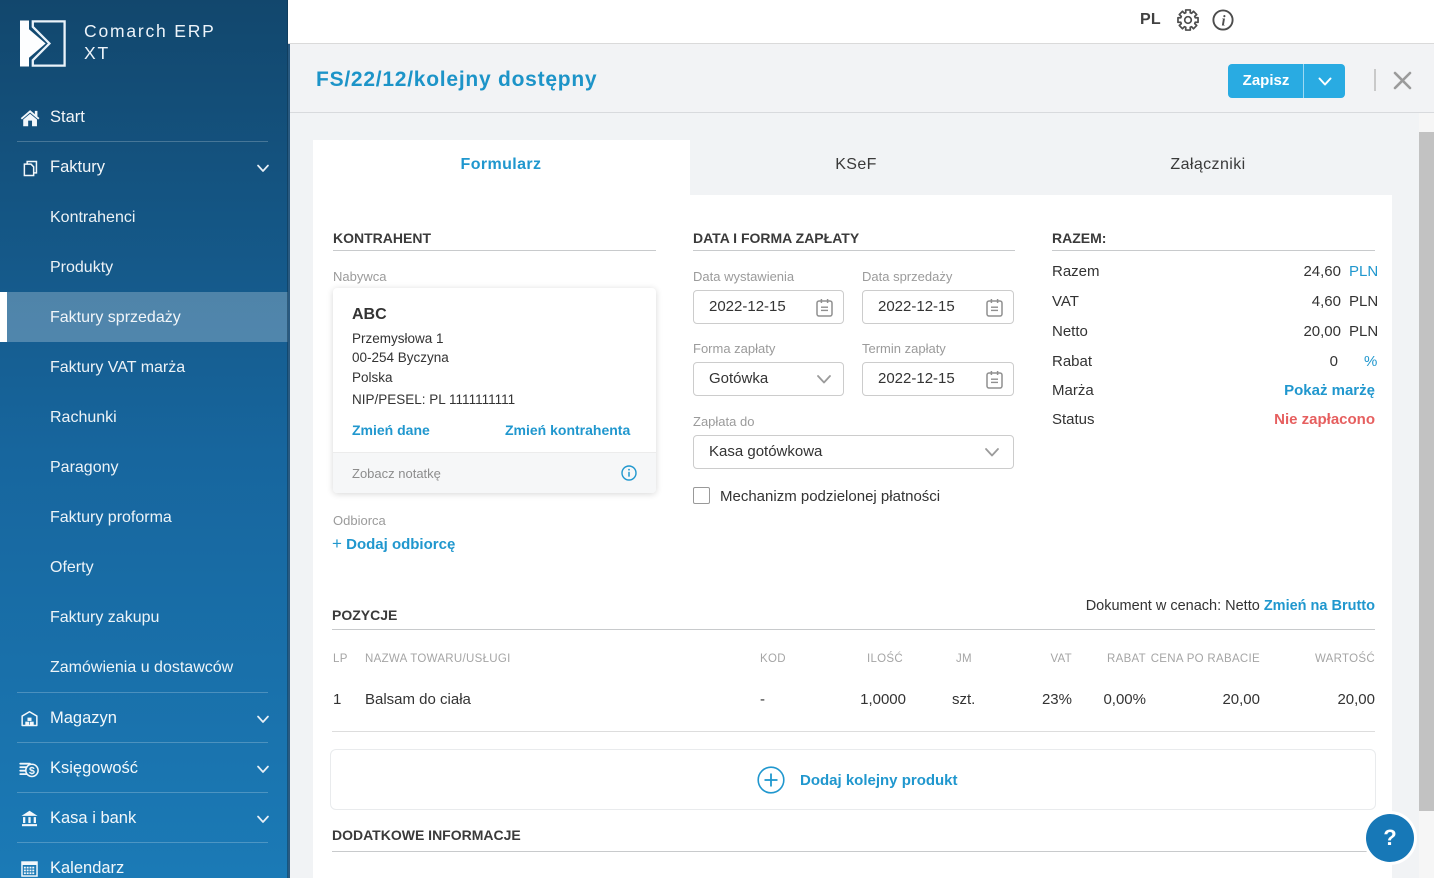 This screenshot has width=1434, height=878. What do you see at coordinates (1223, 21) in the screenshot?
I see `svg-text: i` at bounding box center [1223, 21].